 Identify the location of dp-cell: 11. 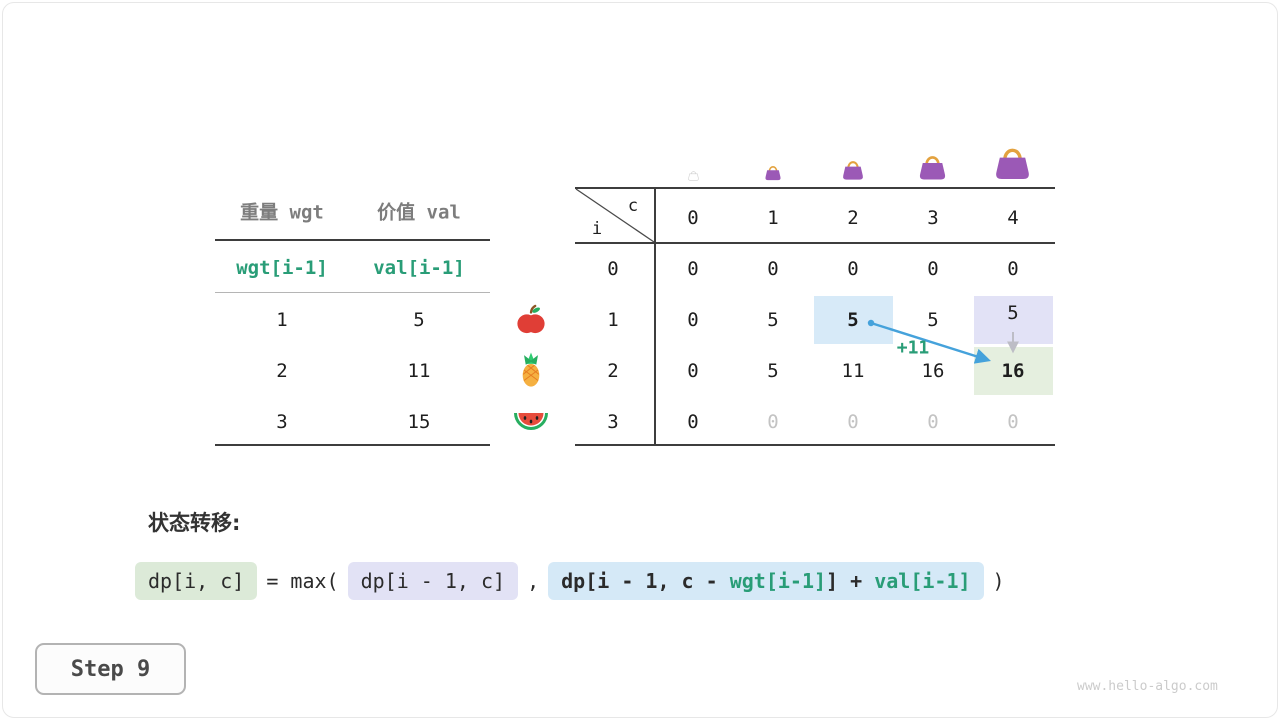
(853, 371).